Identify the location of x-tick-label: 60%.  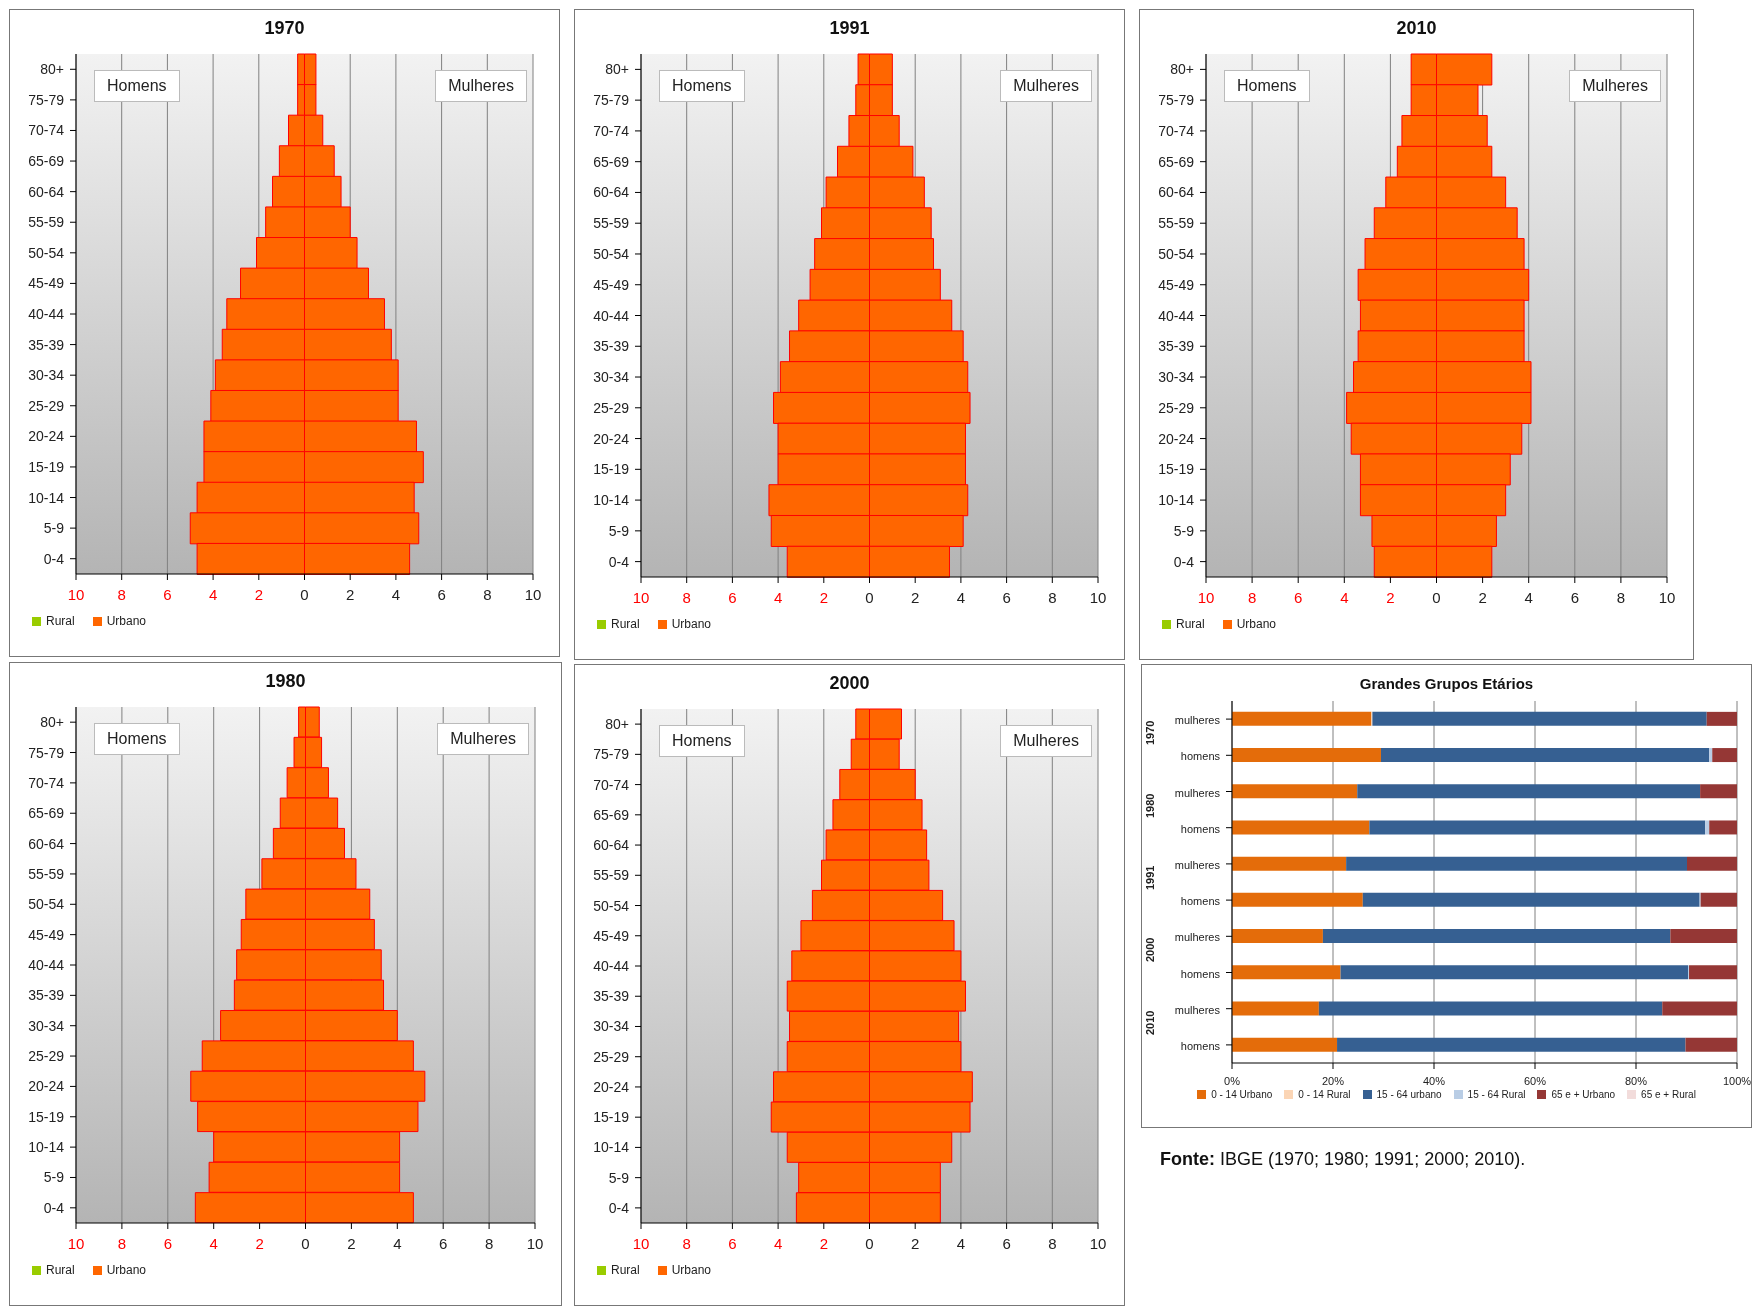
(1535, 1081).